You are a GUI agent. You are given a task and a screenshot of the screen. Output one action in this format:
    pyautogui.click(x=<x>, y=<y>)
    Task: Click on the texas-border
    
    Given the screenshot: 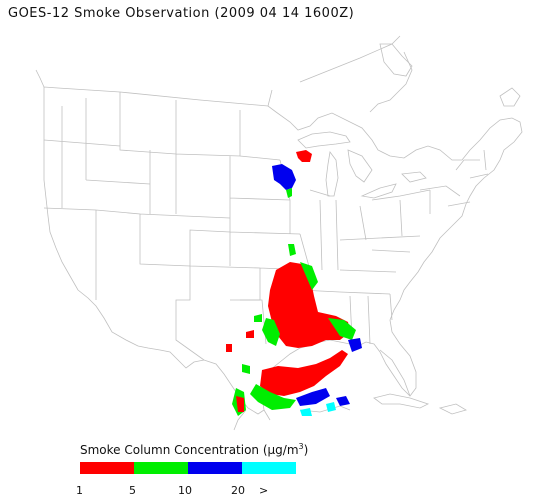 What is the action you would take?
    pyautogui.click(x=221, y=313)
    